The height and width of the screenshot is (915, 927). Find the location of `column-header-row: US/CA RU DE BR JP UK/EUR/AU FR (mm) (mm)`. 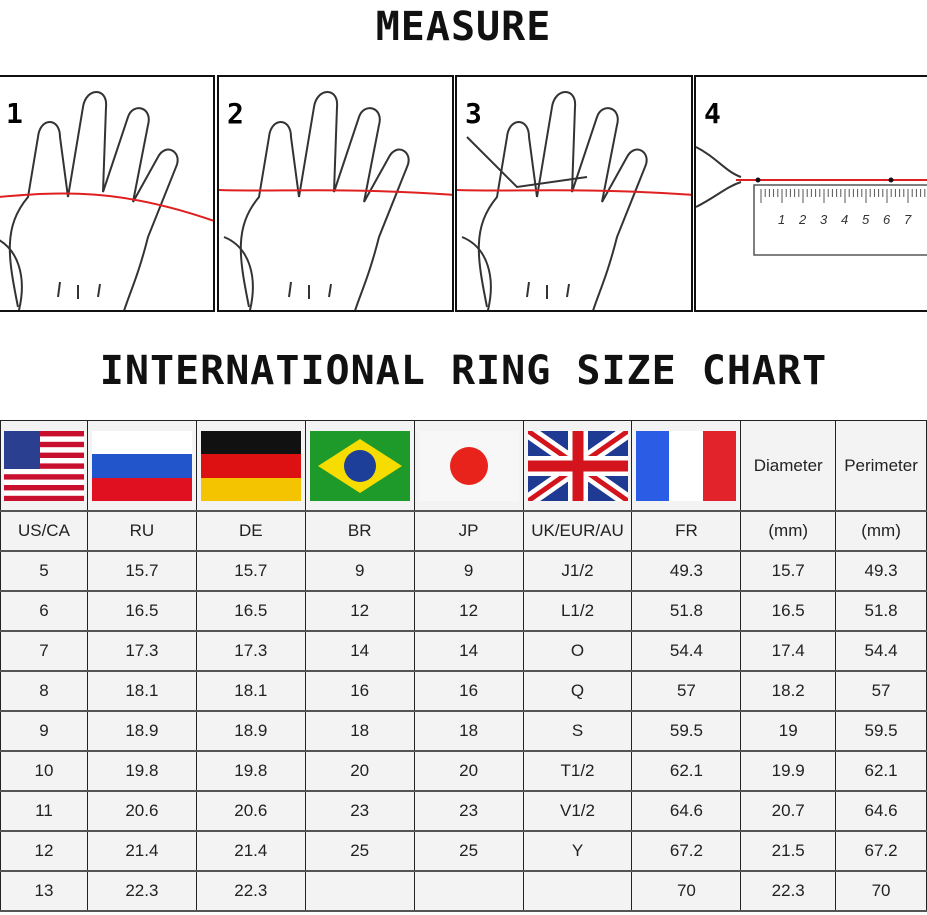

column-header-row: US/CA RU DE BR JP UK/EUR/AU FR (mm) (mm) is located at coordinates (463, 531).